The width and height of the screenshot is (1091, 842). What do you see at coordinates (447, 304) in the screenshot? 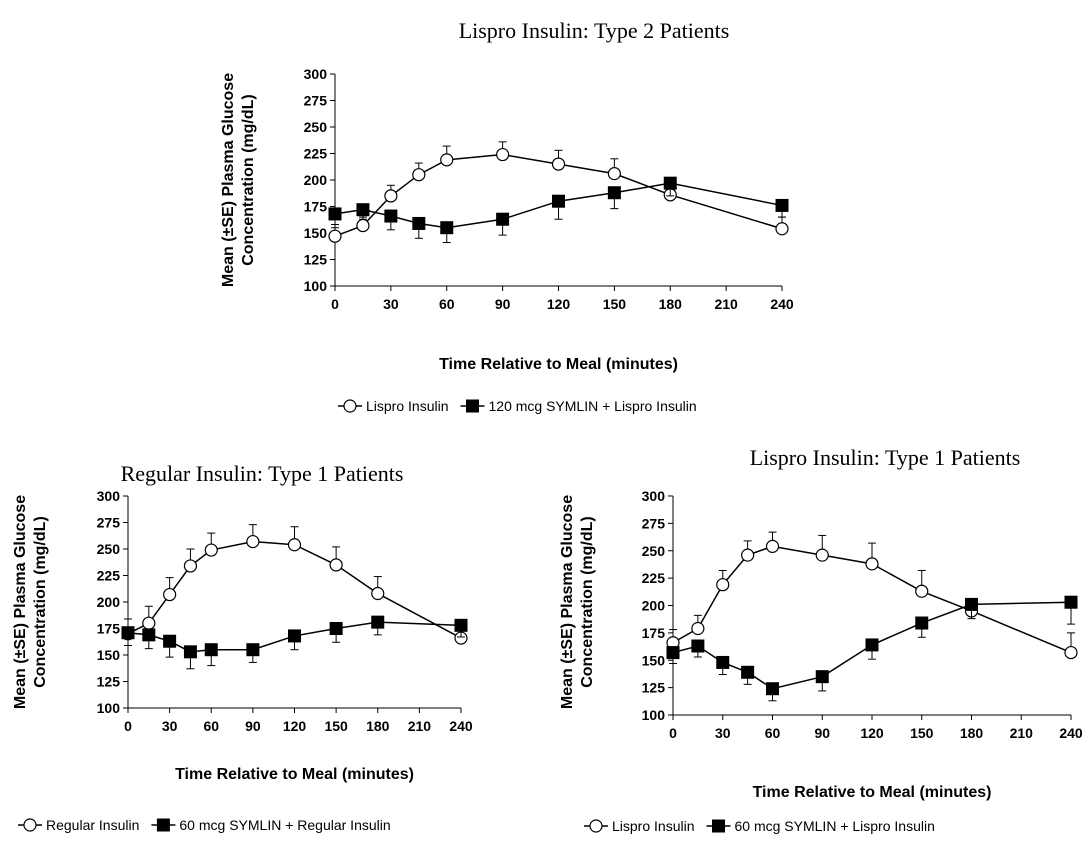
I see `x-tick-label: 60` at bounding box center [447, 304].